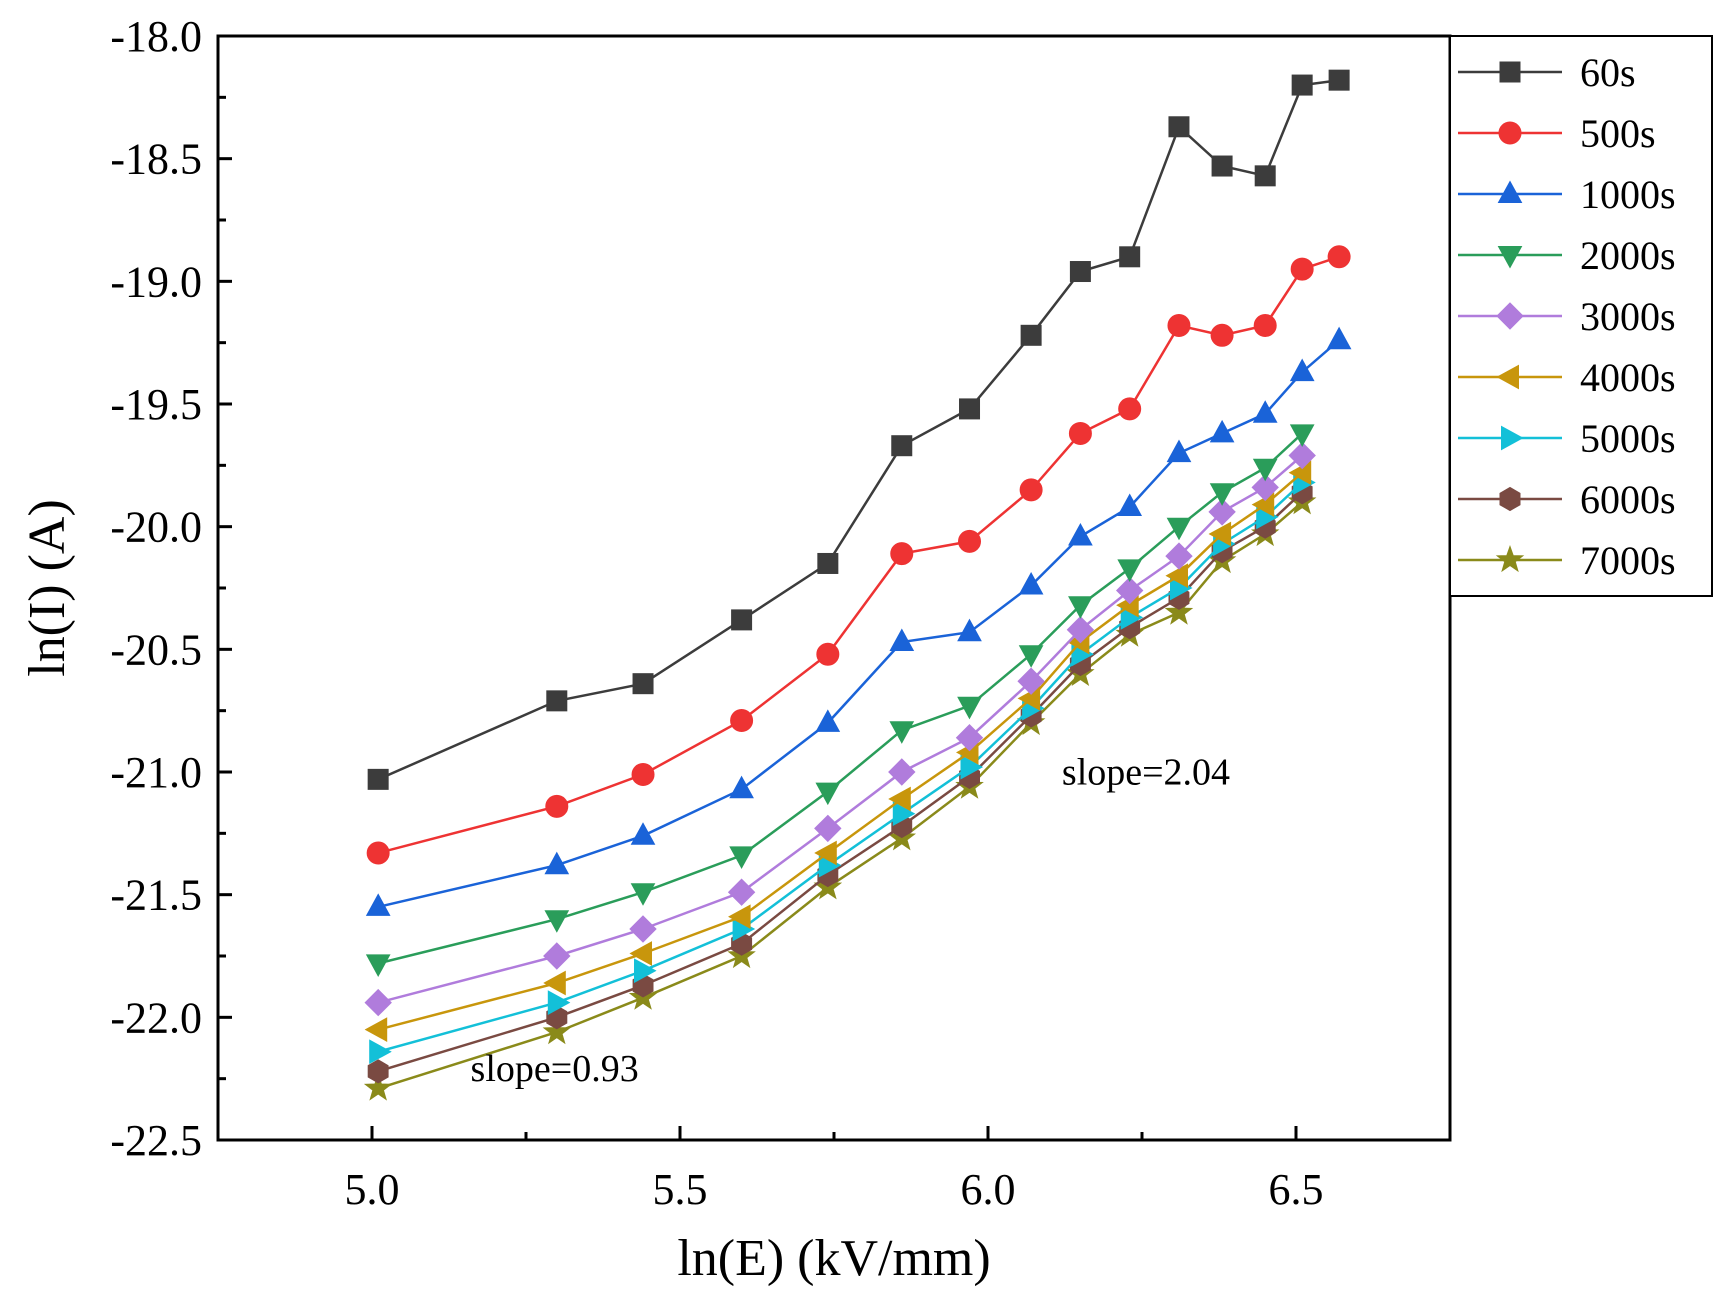  I want to click on y-tick-label: -18.5, so click(156, 159).